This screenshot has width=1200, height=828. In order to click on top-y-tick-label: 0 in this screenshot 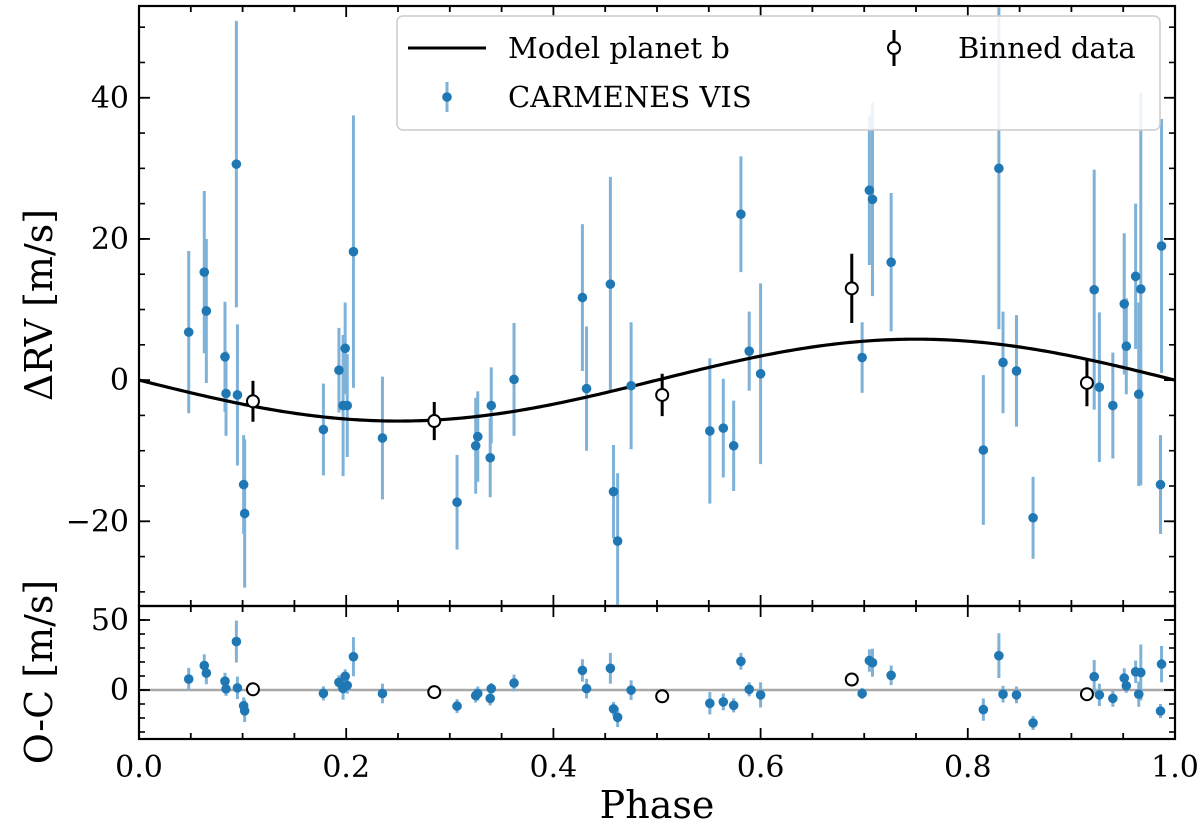, I will do `click(119, 380)`.